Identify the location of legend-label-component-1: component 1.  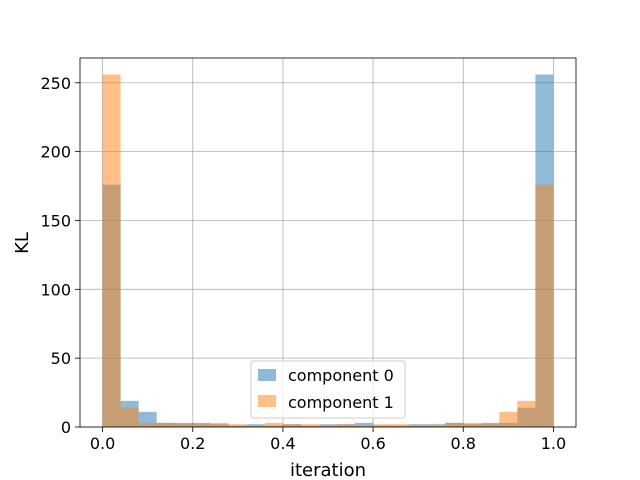
(341, 402).